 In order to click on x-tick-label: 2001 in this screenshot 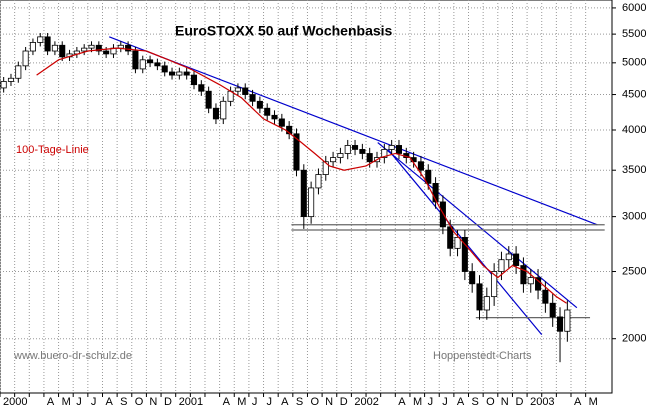, I will do `click(191, 402)`.